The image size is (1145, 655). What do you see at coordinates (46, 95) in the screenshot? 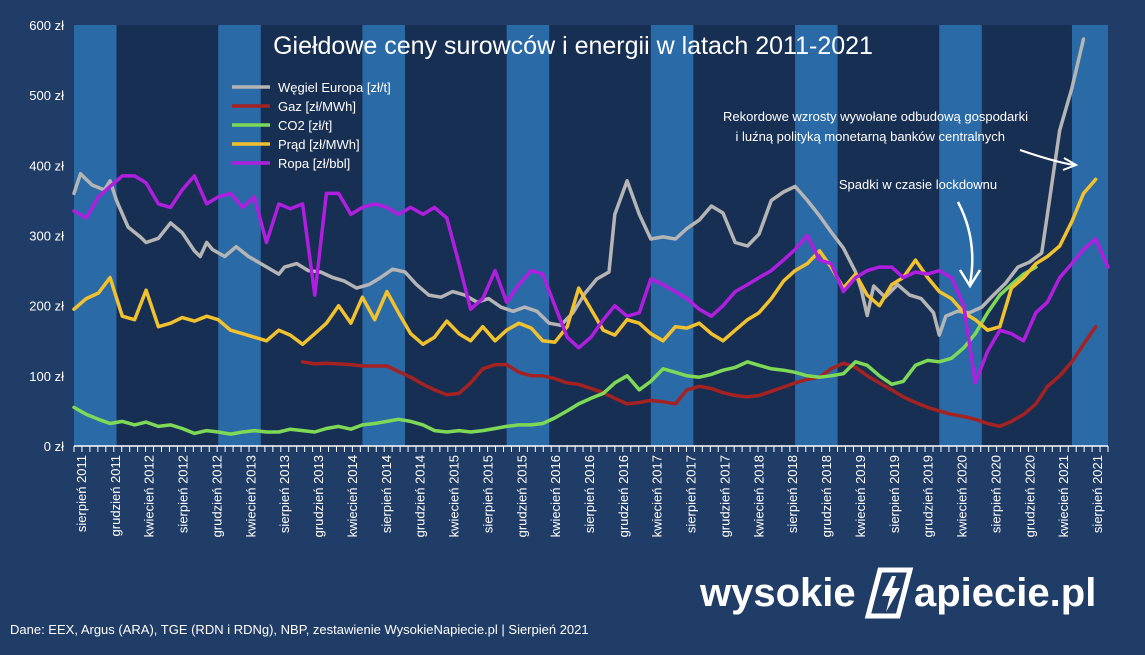
I see `y-tick-label: 500 zł` at bounding box center [46, 95].